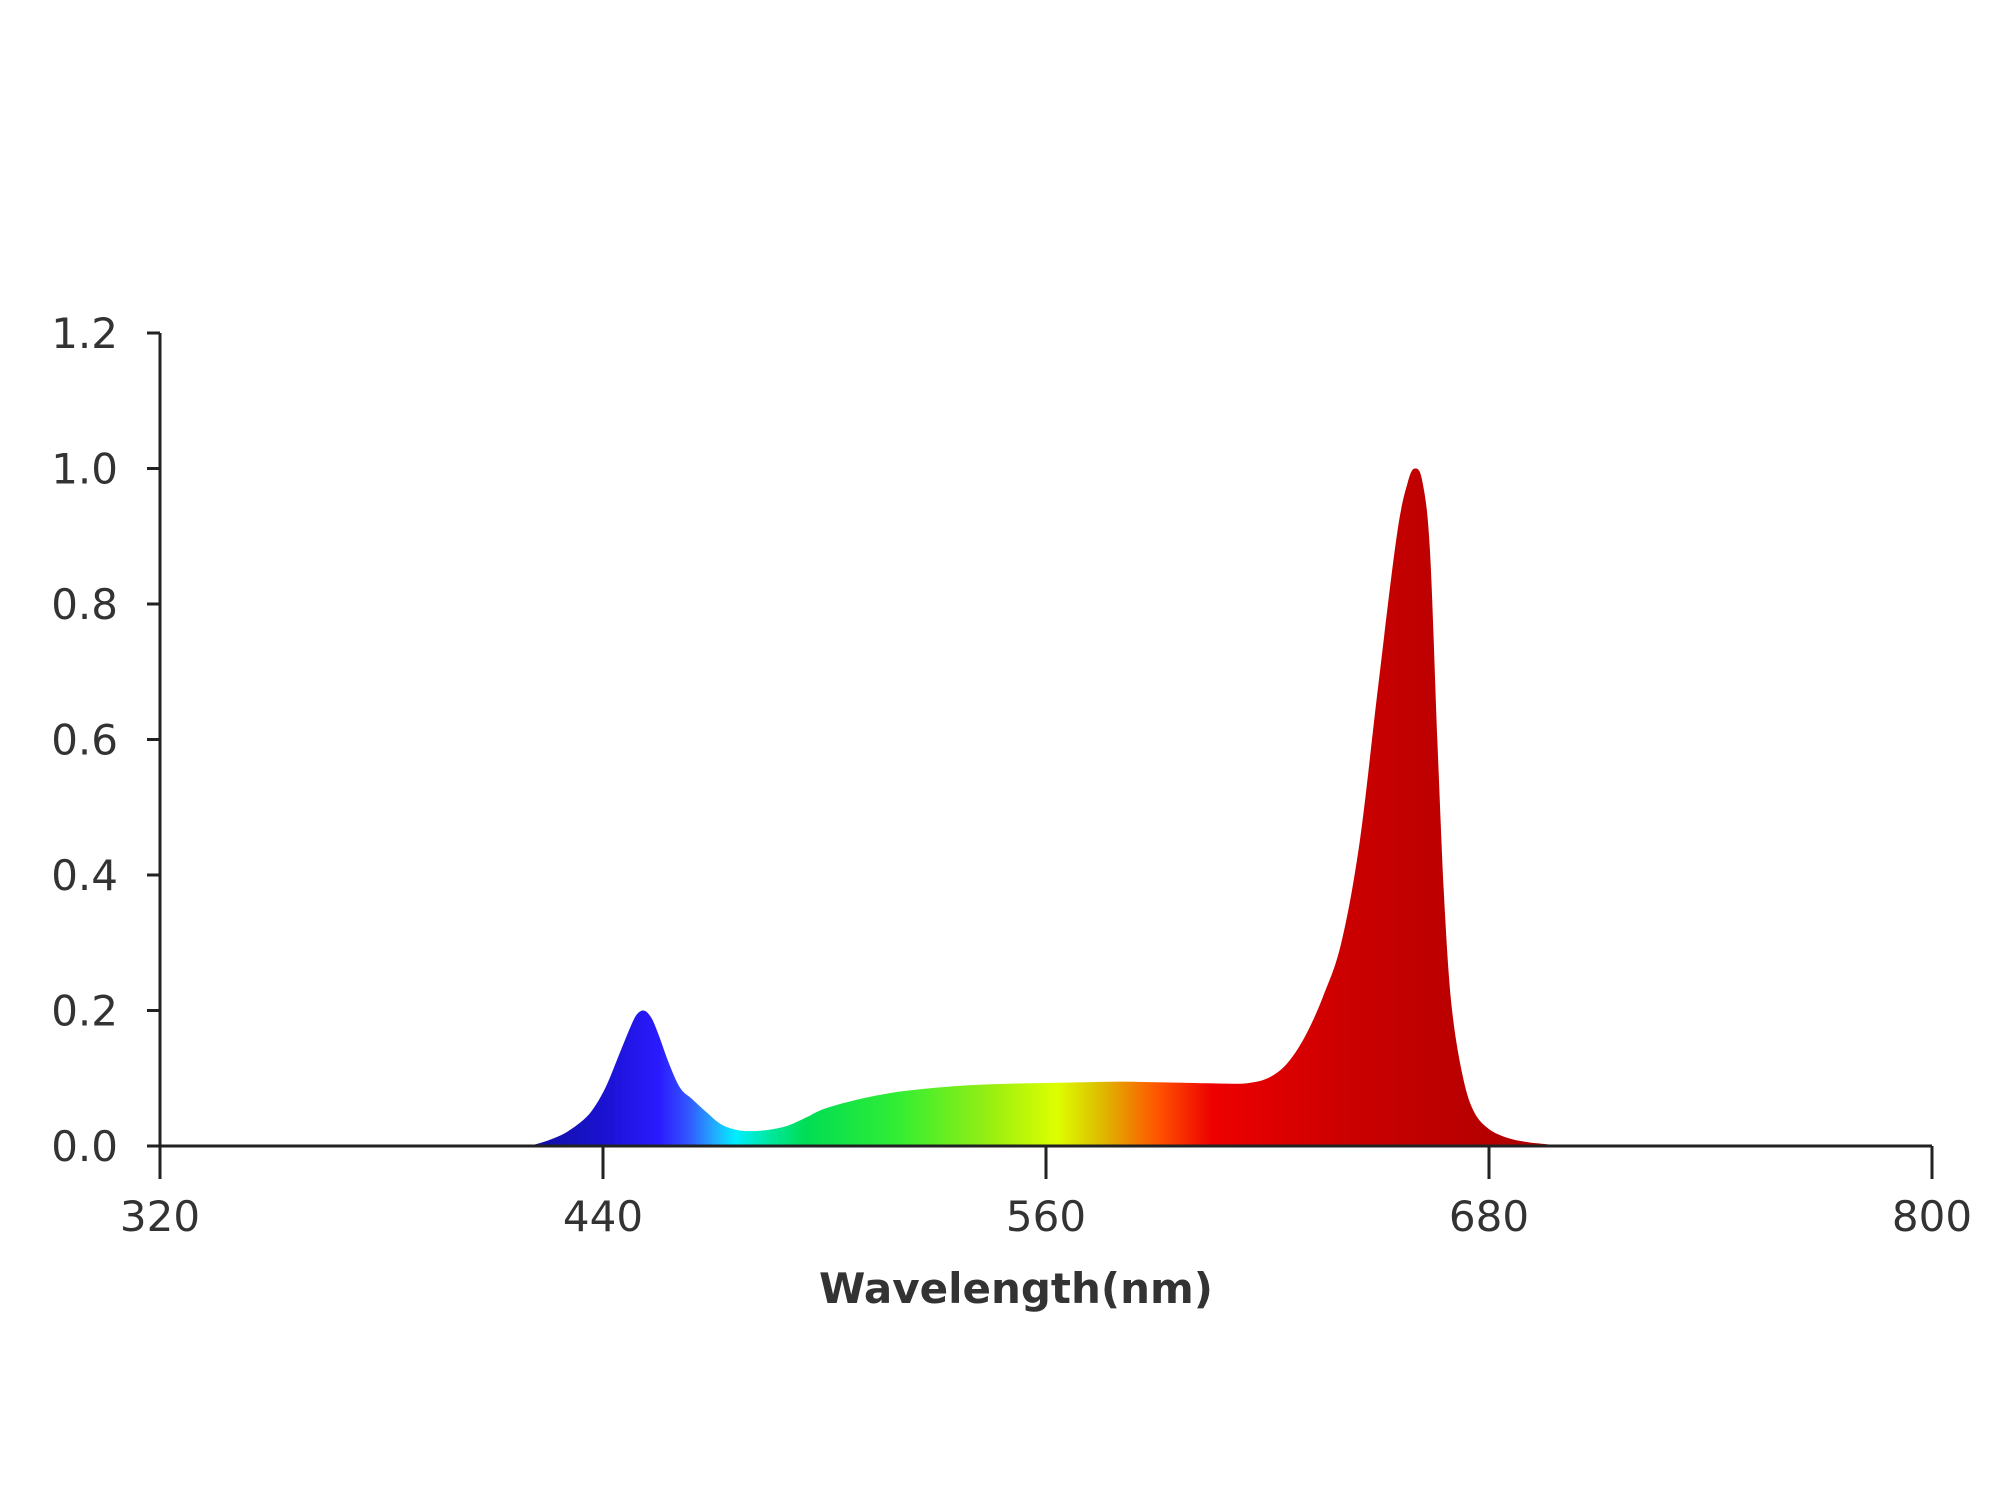 The height and width of the screenshot is (1500, 2000). Describe the element at coordinates (84, 1146) in the screenshot. I see `y-tick-label: 0.0` at that location.